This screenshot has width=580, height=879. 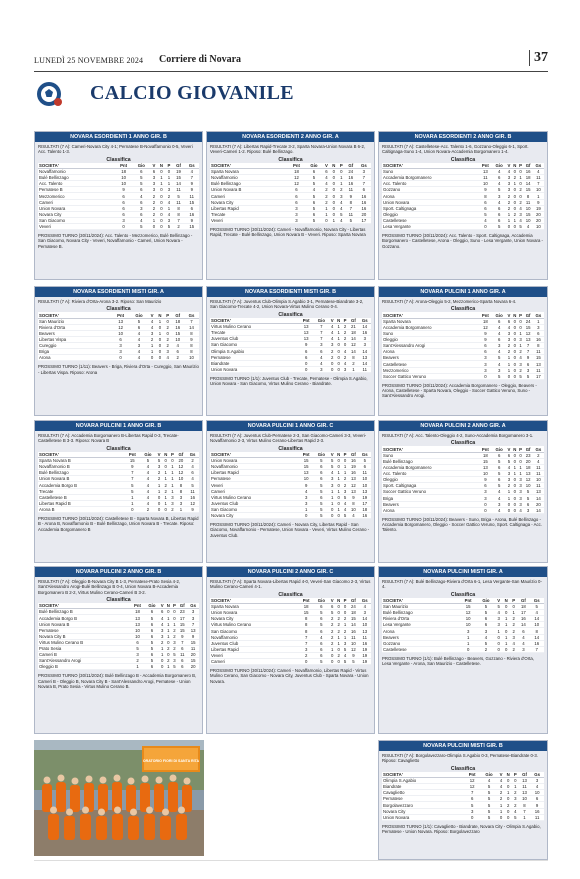 What do you see at coordinates (306, 631) in the screenshot?
I see `table-cell: 8` at bounding box center [306, 631].